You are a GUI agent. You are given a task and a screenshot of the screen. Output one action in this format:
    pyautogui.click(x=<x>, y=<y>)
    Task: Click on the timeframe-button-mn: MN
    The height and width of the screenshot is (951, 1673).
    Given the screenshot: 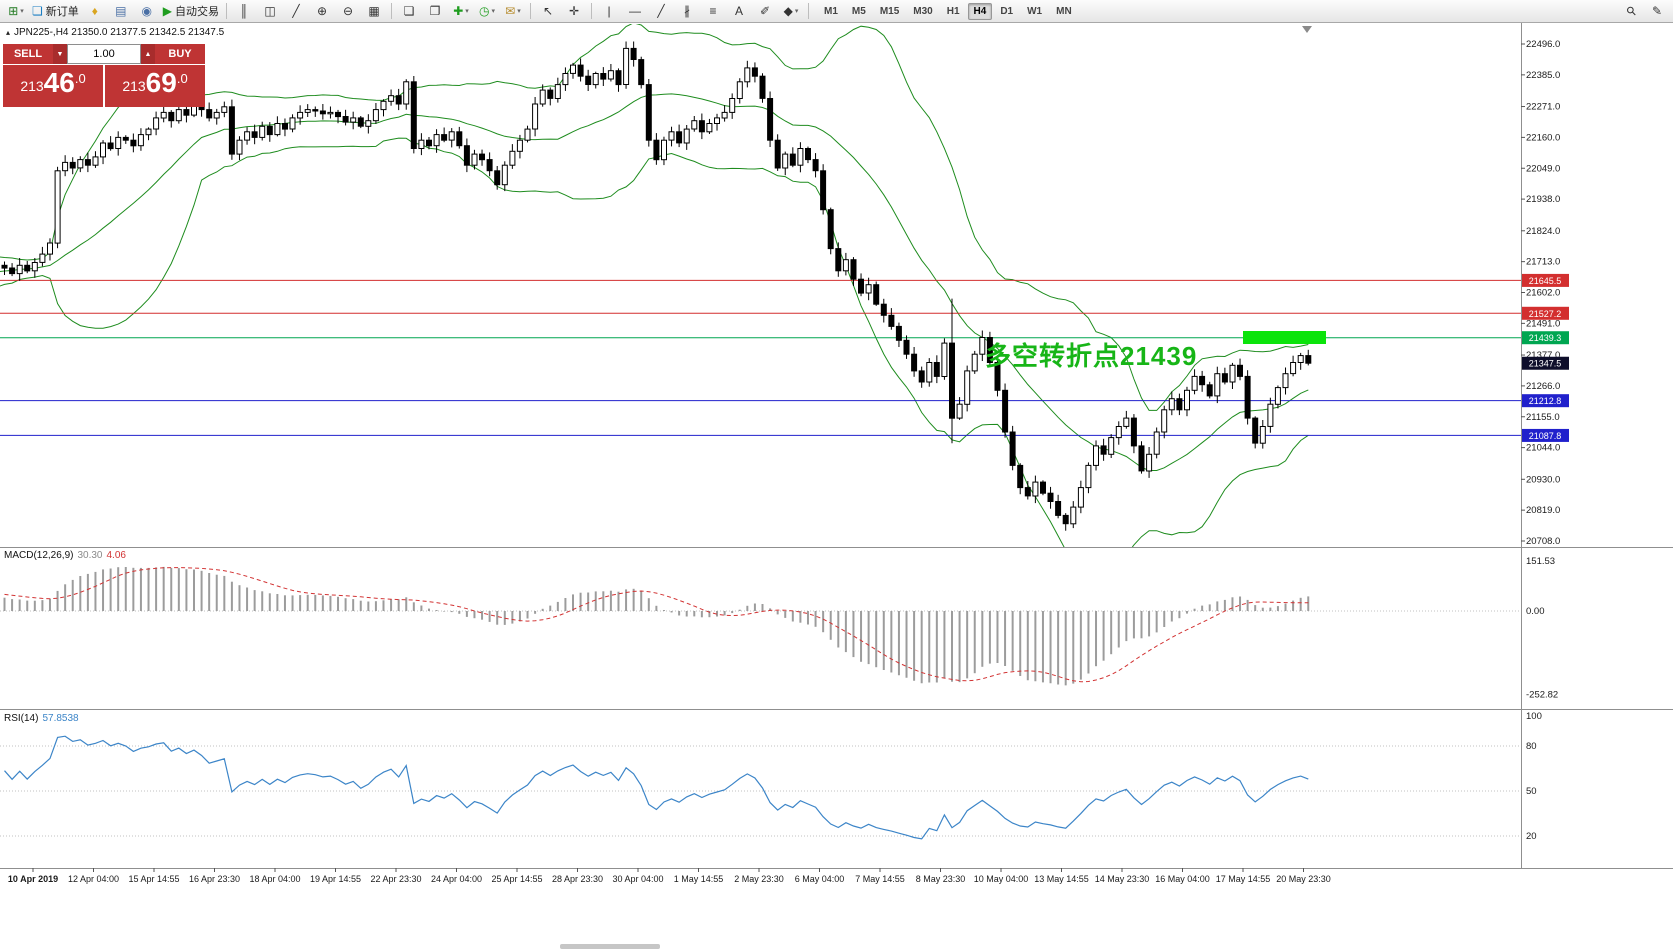 What is the action you would take?
    pyautogui.click(x=1064, y=11)
    